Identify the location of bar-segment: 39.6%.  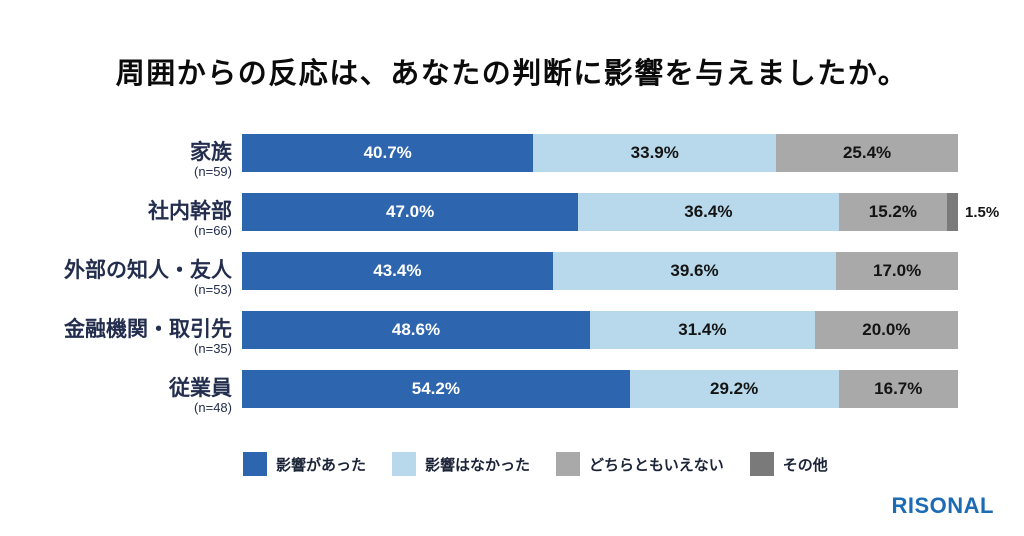
(694, 271).